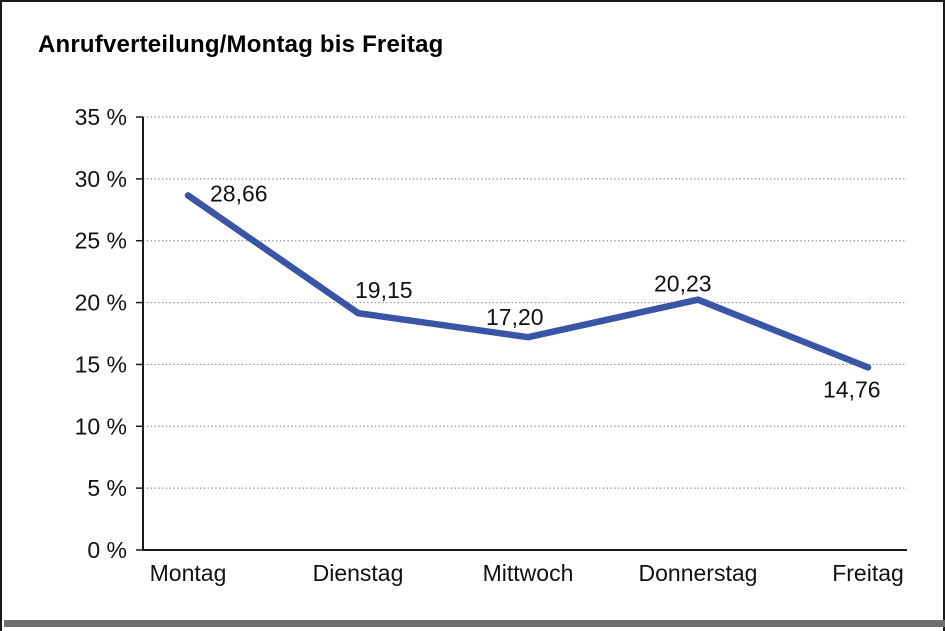  I want to click on y-tick-label-30: 30 %, so click(101, 179).